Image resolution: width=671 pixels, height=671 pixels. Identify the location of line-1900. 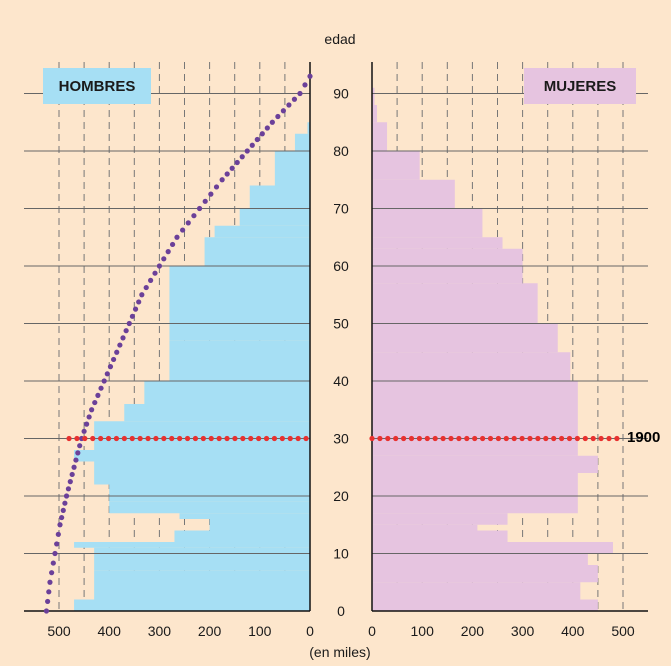
(343, 438).